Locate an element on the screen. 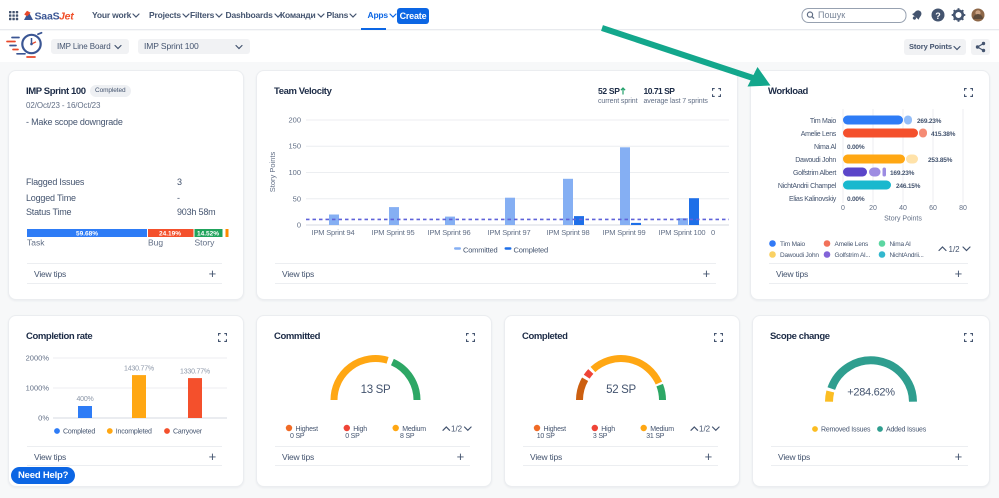 This screenshot has width=999, height=498. svg-text: IPM Sprint 96 is located at coordinates (449, 232).